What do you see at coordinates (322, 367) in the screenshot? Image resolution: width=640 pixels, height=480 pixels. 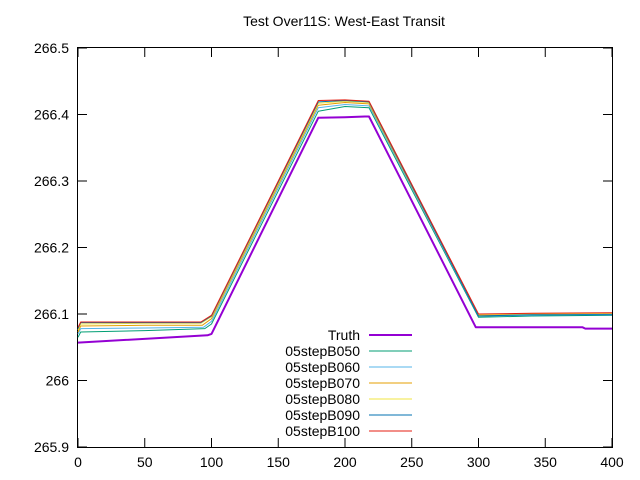 I see `legend-label: 05stepB060` at bounding box center [322, 367].